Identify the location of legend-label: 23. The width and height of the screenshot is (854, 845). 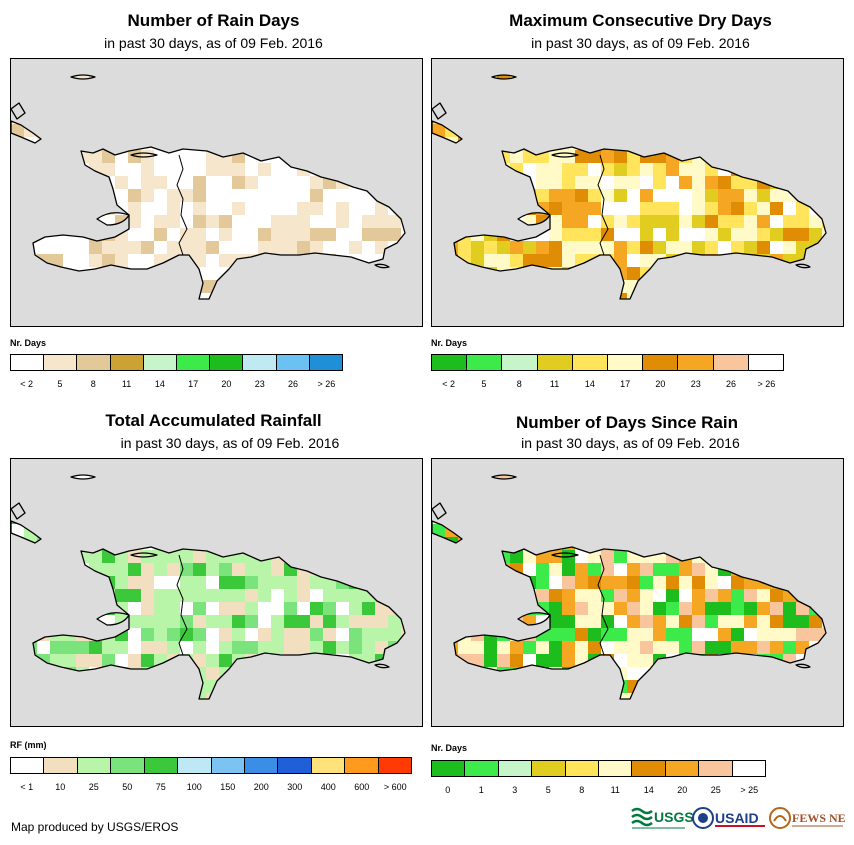
(695, 384).